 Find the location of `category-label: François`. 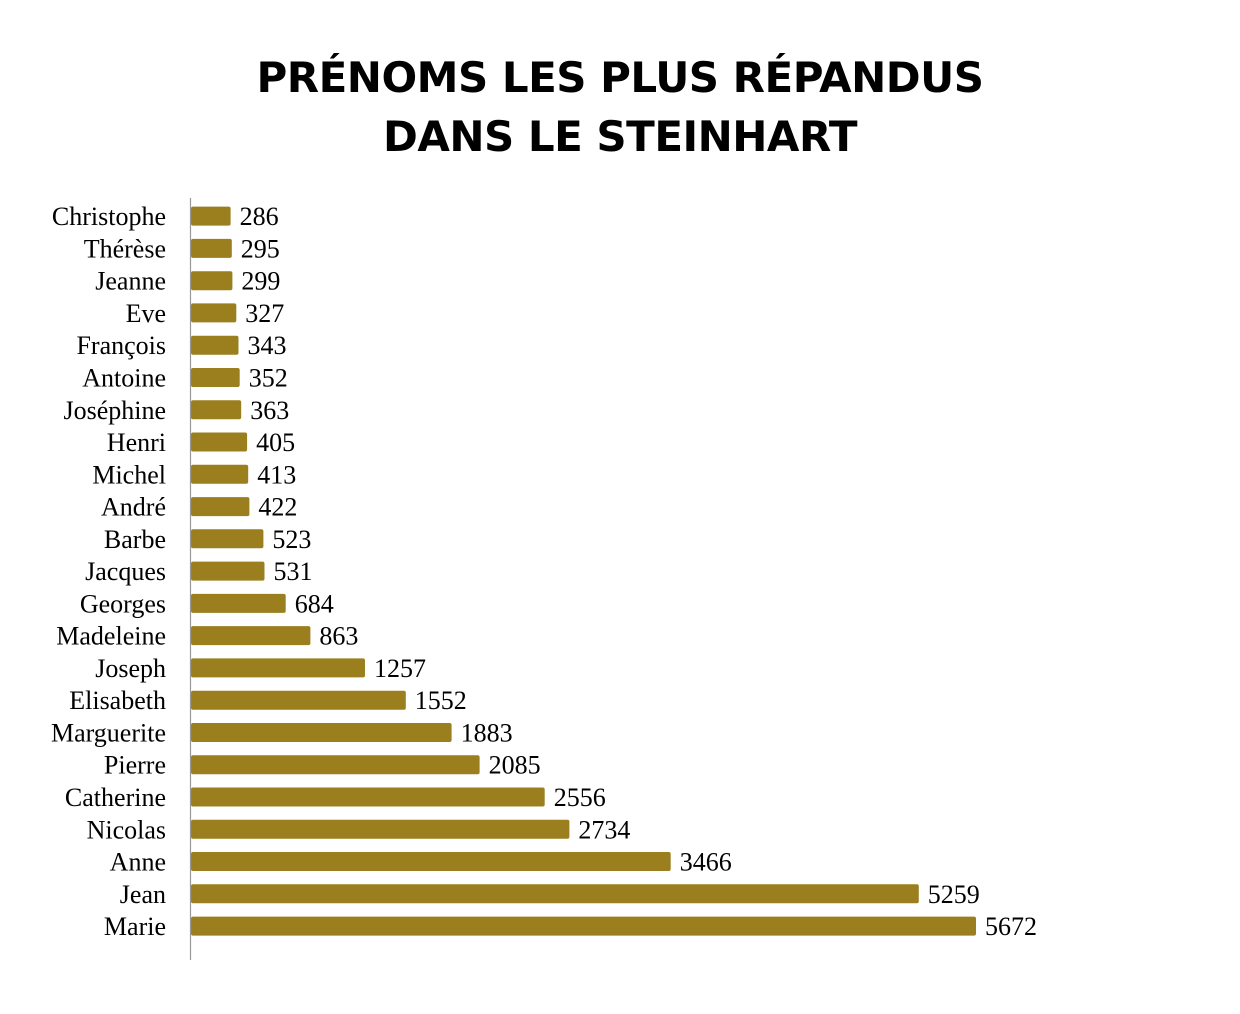

category-label: François is located at coordinates (121, 345).